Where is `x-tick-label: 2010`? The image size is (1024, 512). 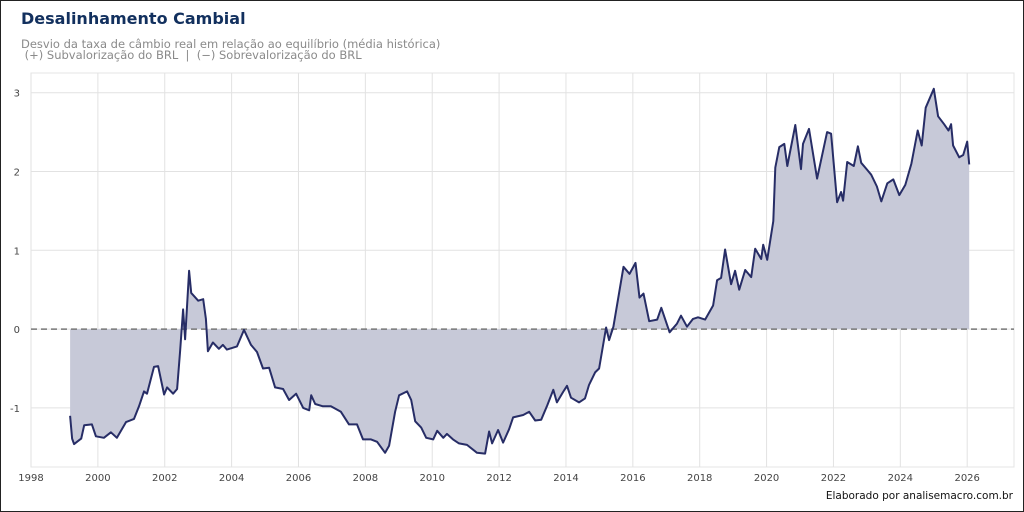
x-tick-label: 2010 is located at coordinates (431, 478).